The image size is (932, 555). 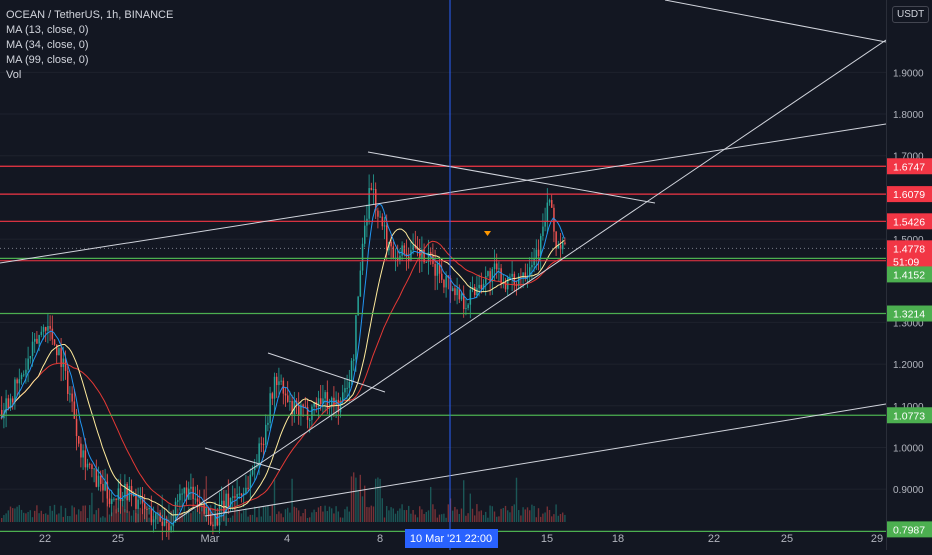 What do you see at coordinates (47, 45) in the screenshot?
I see `ma34-legend: MA (34, close, 0)` at bounding box center [47, 45].